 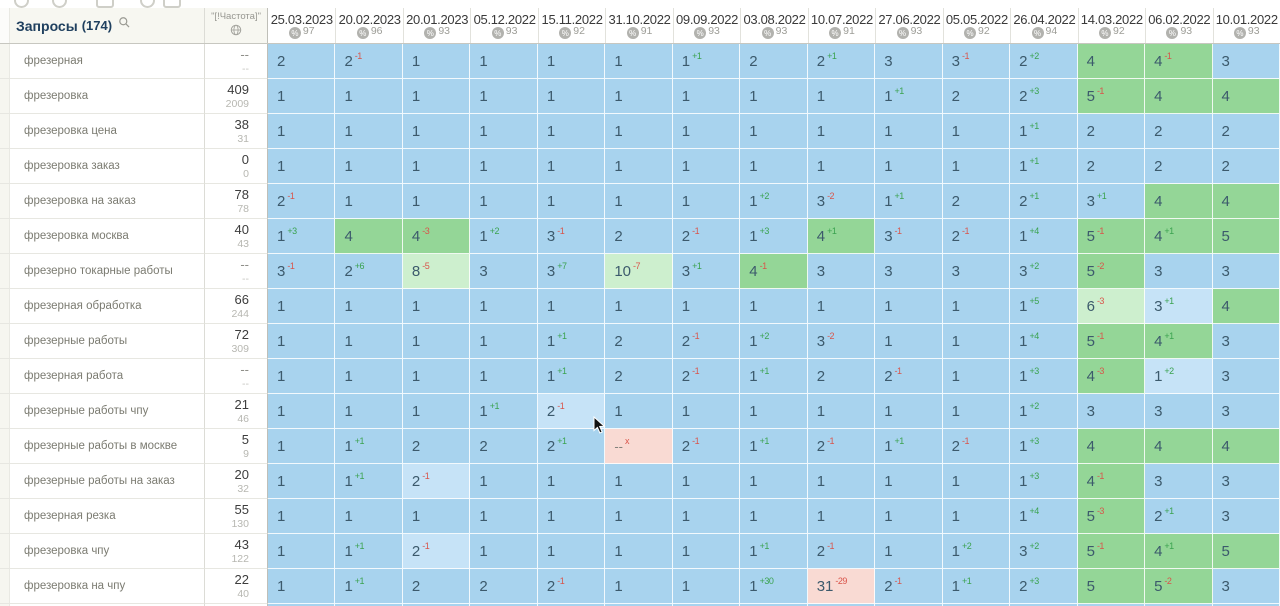 I want to click on position-cell: 2 +2, so click(x=1044, y=61).